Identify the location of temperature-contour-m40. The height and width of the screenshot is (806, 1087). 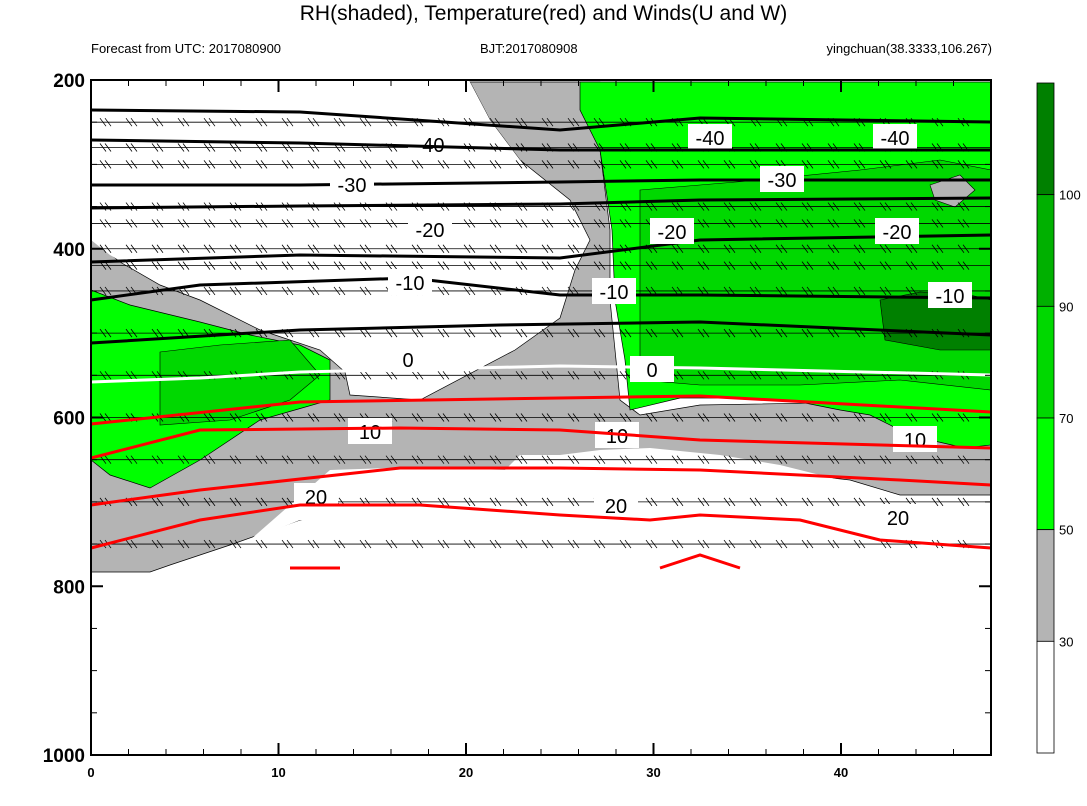
(541, 120).